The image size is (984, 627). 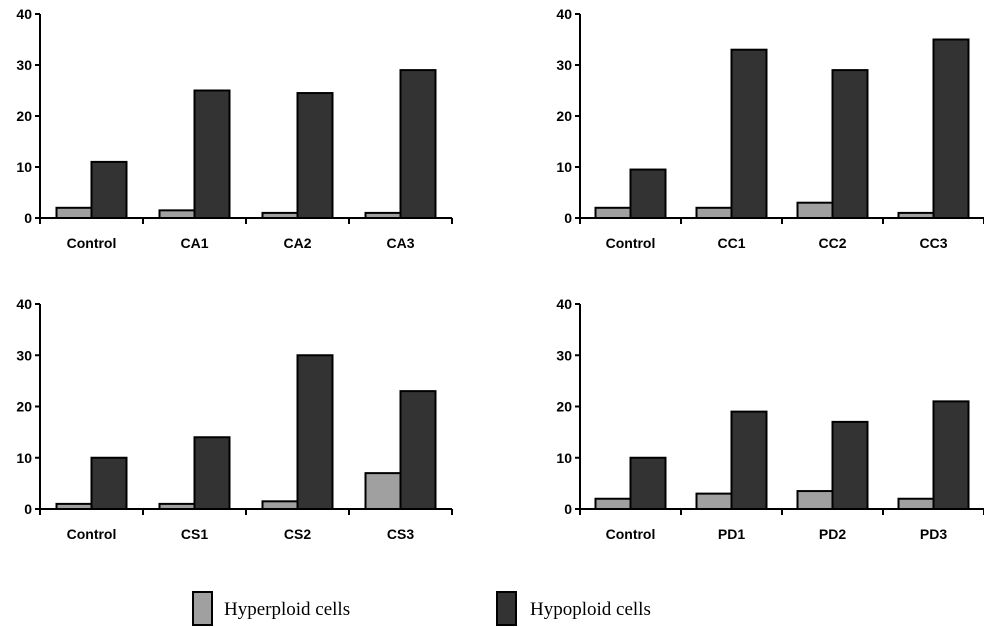 What do you see at coordinates (297, 534) in the screenshot?
I see `category-label: CS2` at bounding box center [297, 534].